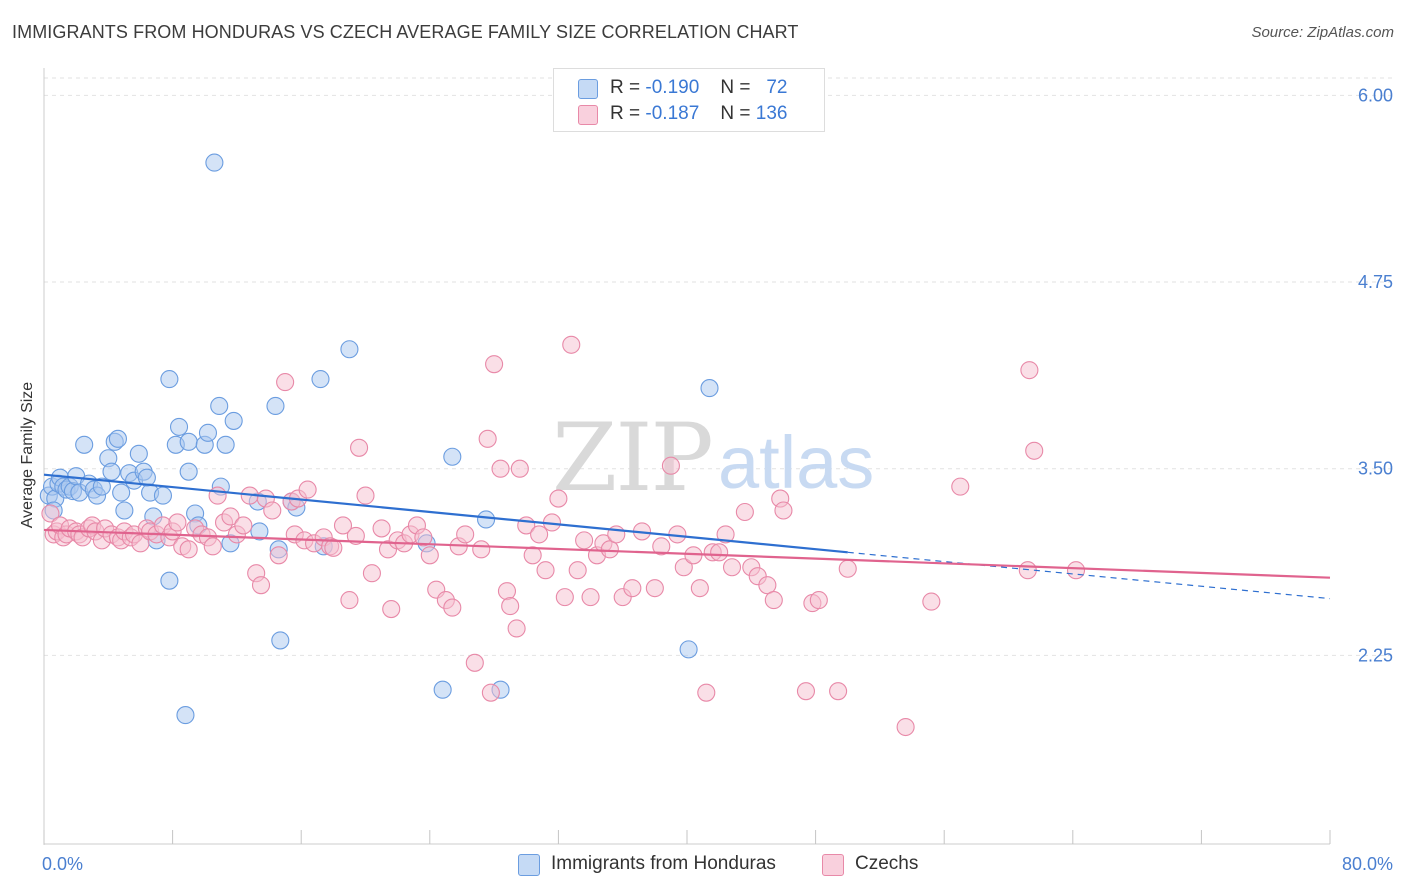  Describe the element at coordinates (632, 458) in the screenshot. I see `watermark-zip: ZIP` at that location.